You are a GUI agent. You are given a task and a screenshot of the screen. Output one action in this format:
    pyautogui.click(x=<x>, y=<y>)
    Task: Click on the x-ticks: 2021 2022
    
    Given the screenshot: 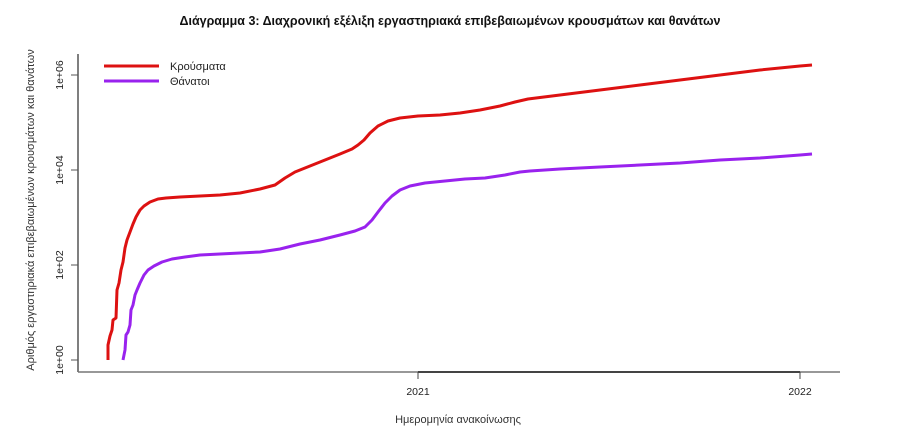 What is the action you would take?
    pyautogui.click(x=609, y=385)
    